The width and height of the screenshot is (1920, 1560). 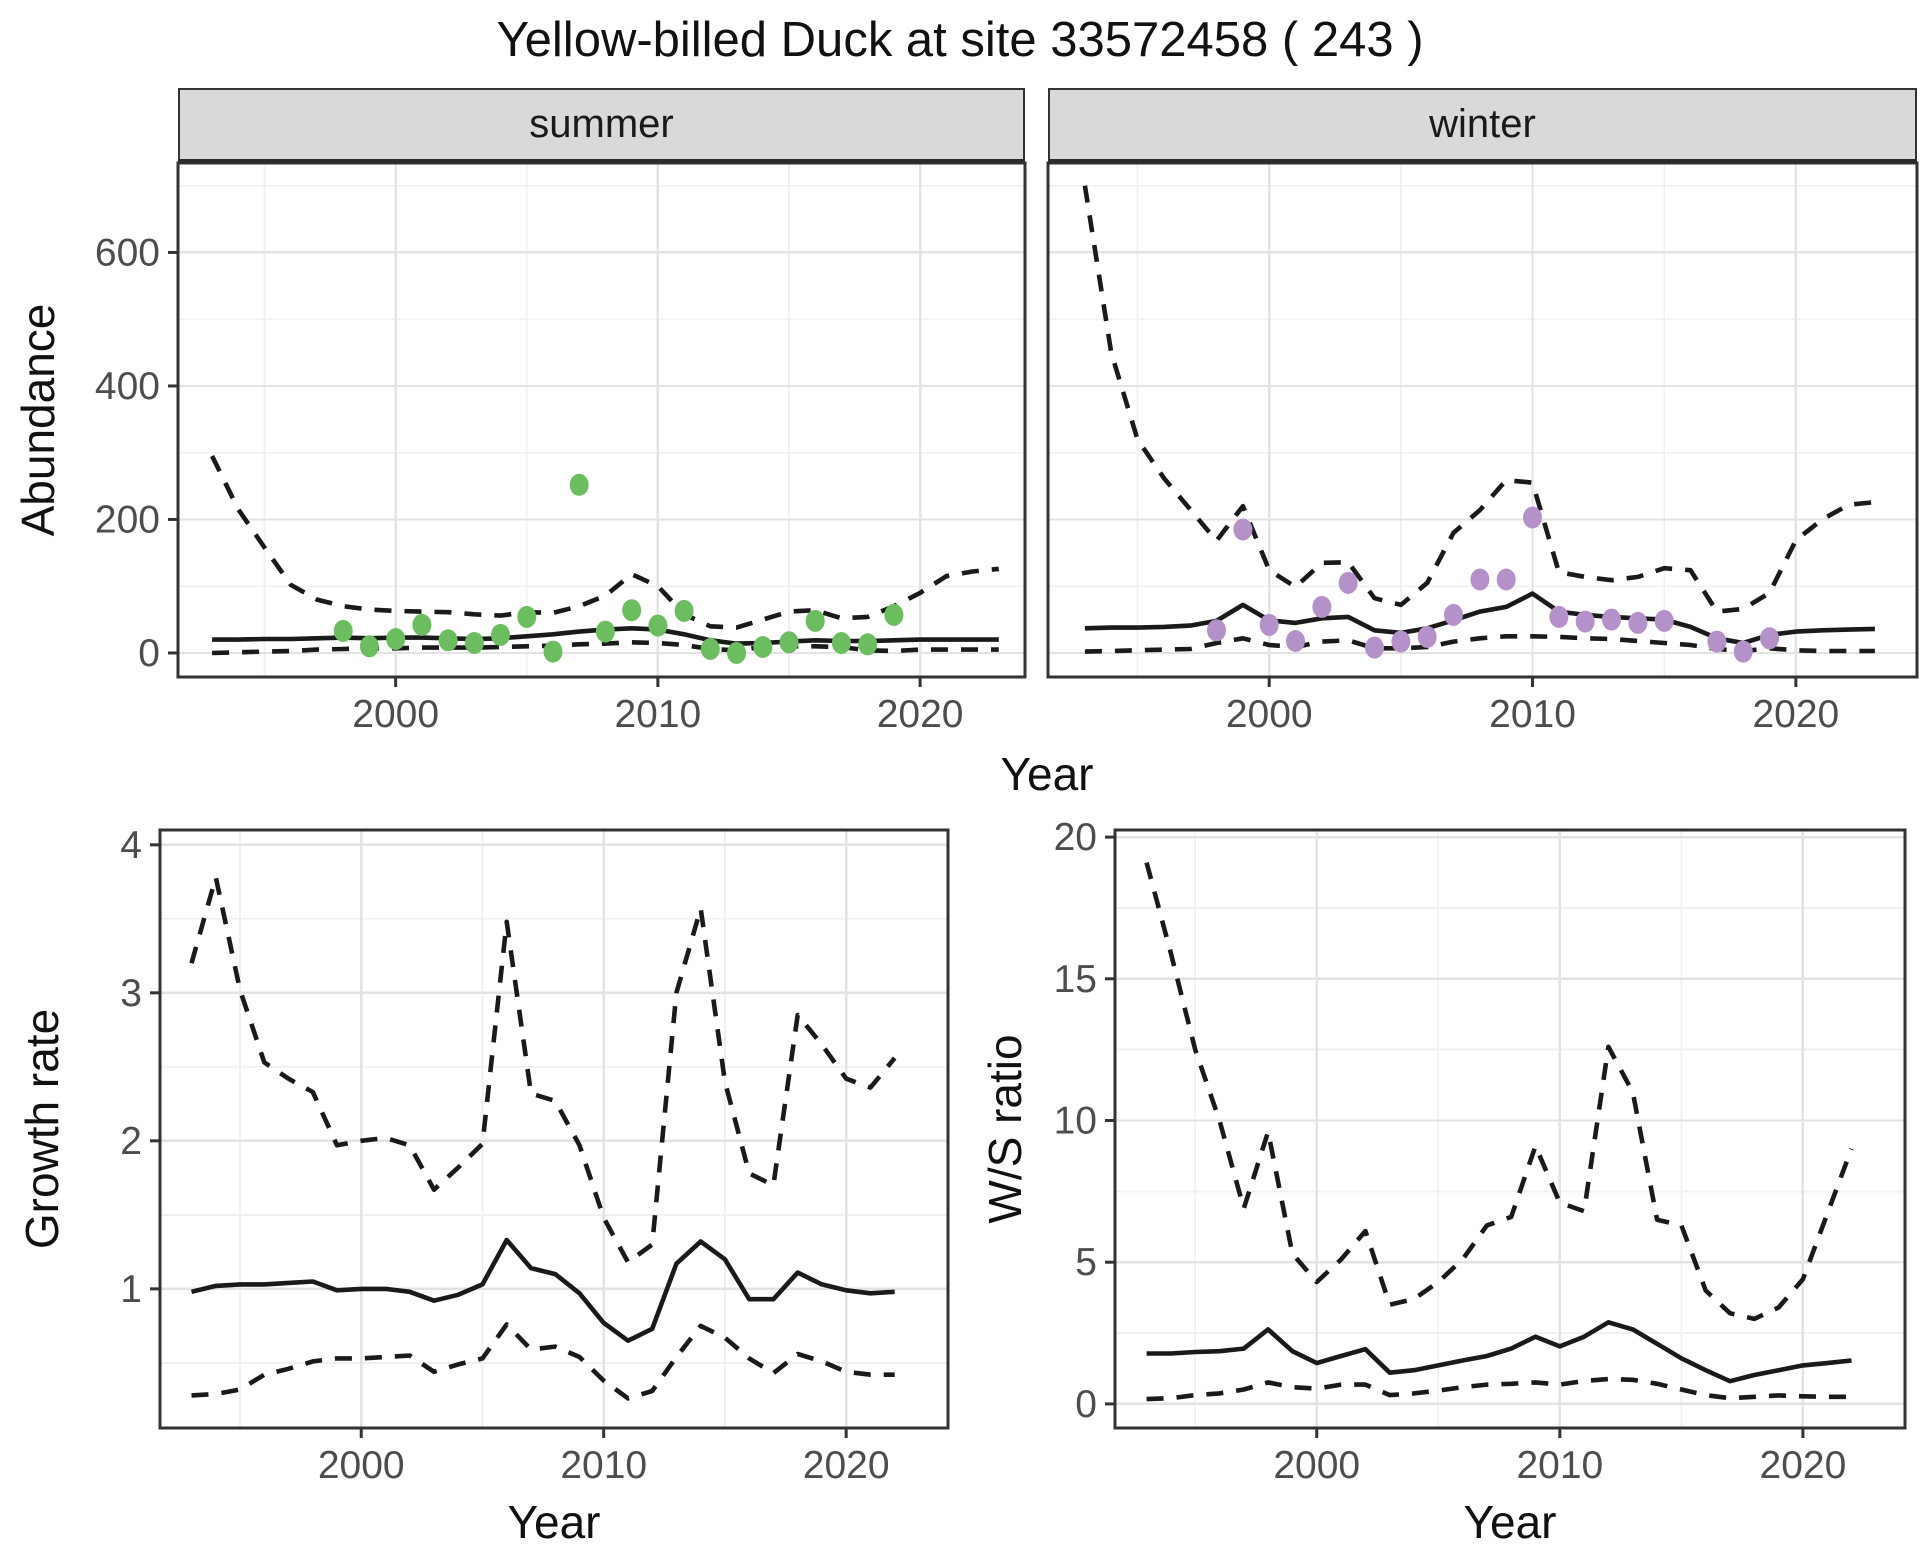 I want to click on y-tick-label: 400, so click(x=127, y=386).